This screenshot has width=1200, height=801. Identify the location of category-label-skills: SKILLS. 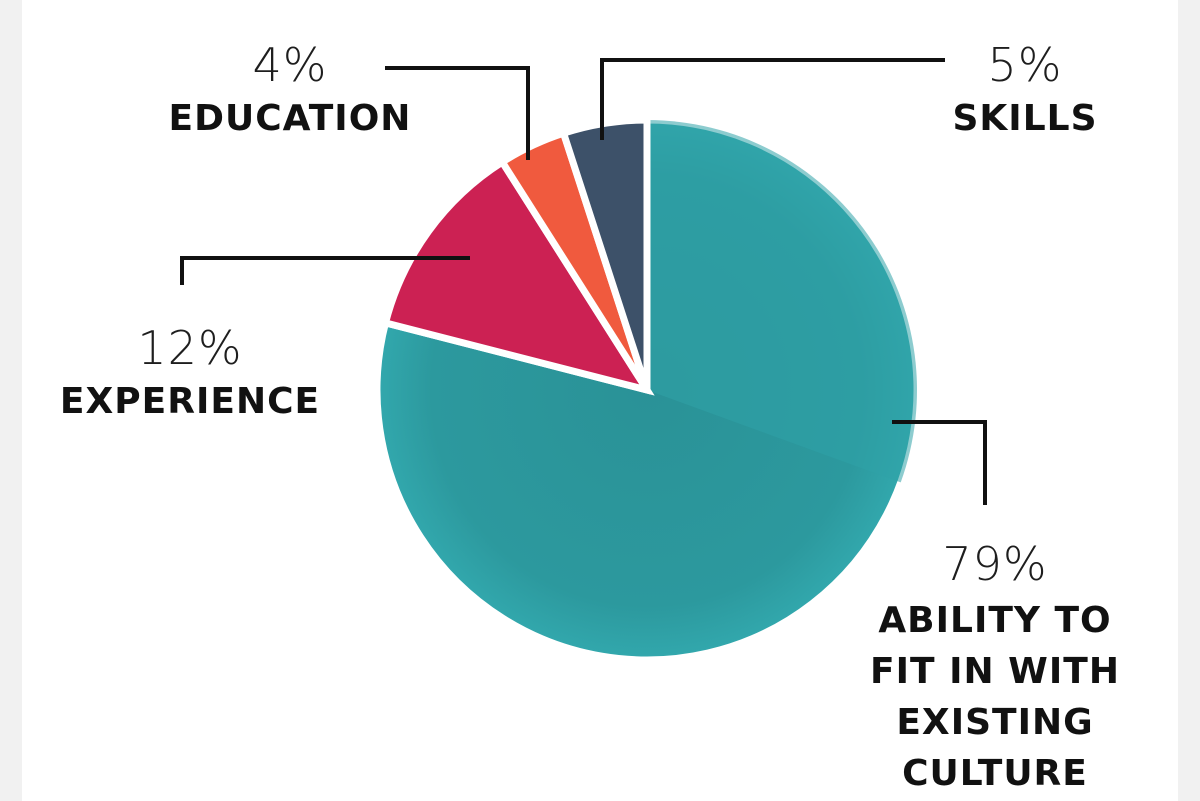
(1024, 118).